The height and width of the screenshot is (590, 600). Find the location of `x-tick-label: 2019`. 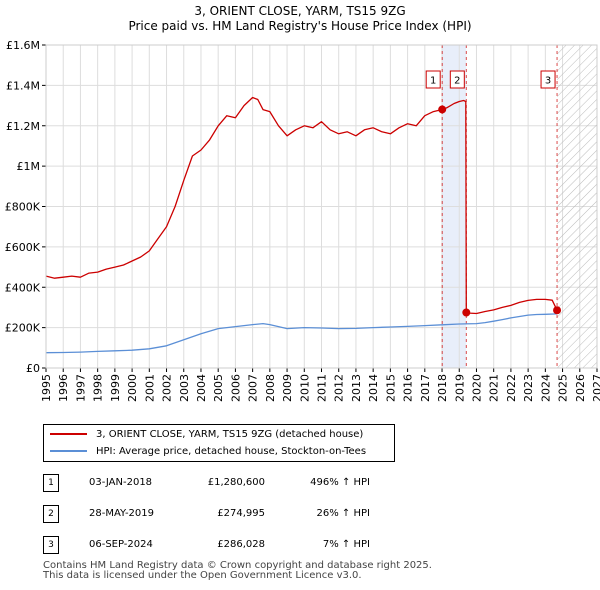

x-tick-label: 2019 is located at coordinates (459, 388).